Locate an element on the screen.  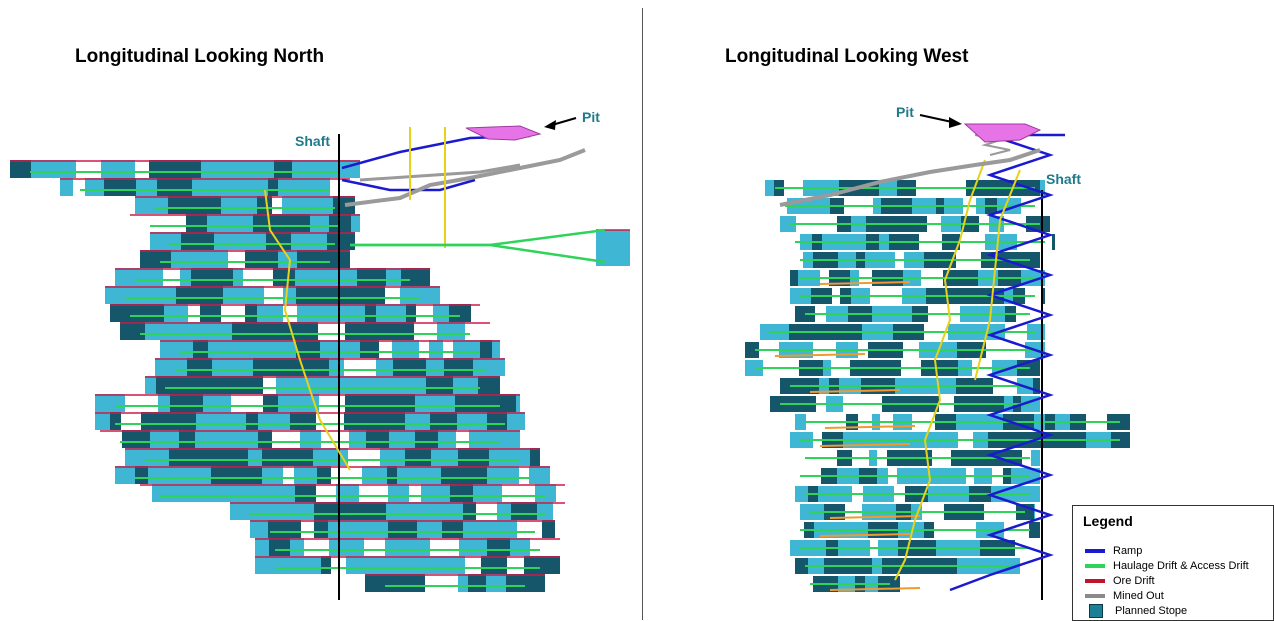
legend-label-ramp: Ramp is located at coordinates (1128, 551).